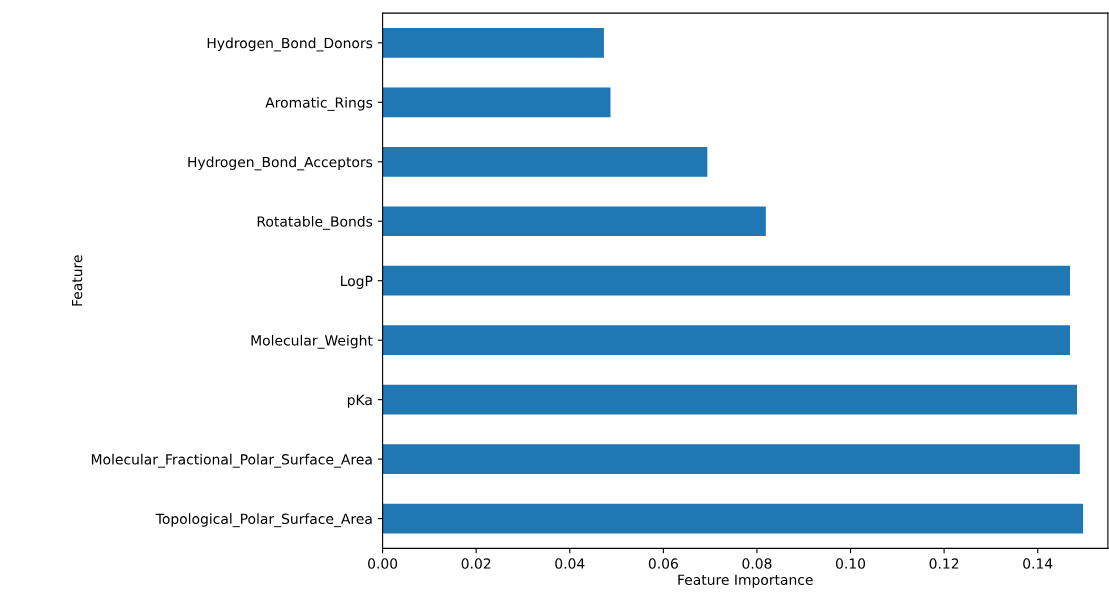 The width and height of the screenshot is (1109, 596). Describe the element at coordinates (570, 563) in the screenshot. I see `x-tick-label: 0.04` at that location.